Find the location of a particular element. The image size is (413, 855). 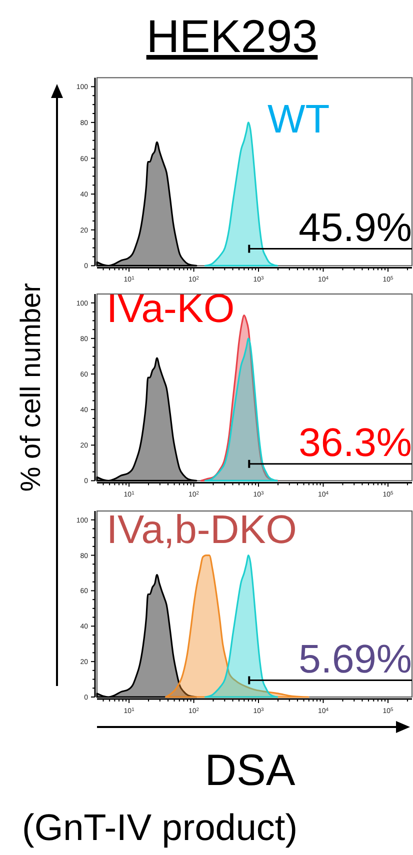

chart-subtitle: IVa-KO is located at coordinates (170, 309).